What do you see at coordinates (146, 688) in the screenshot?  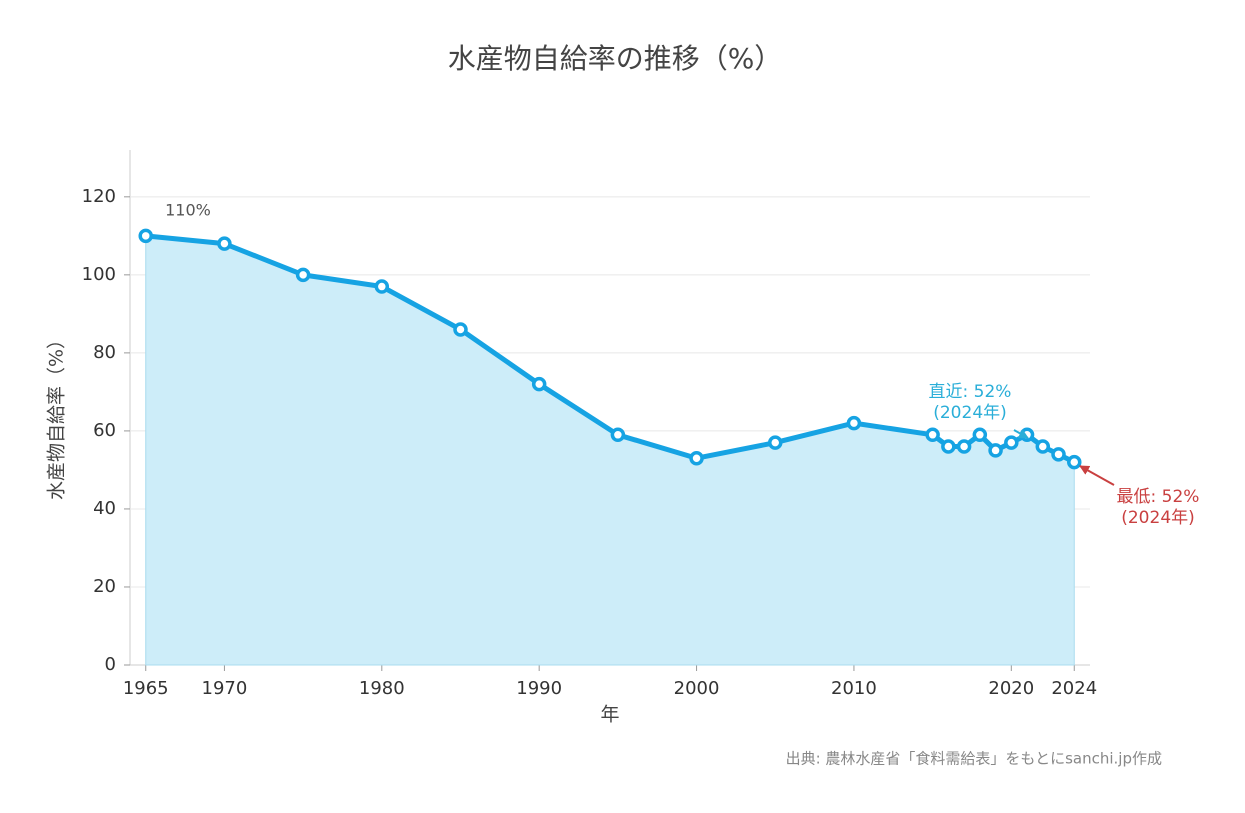 I see `x-tick-label: 1965` at bounding box center [146, 688].